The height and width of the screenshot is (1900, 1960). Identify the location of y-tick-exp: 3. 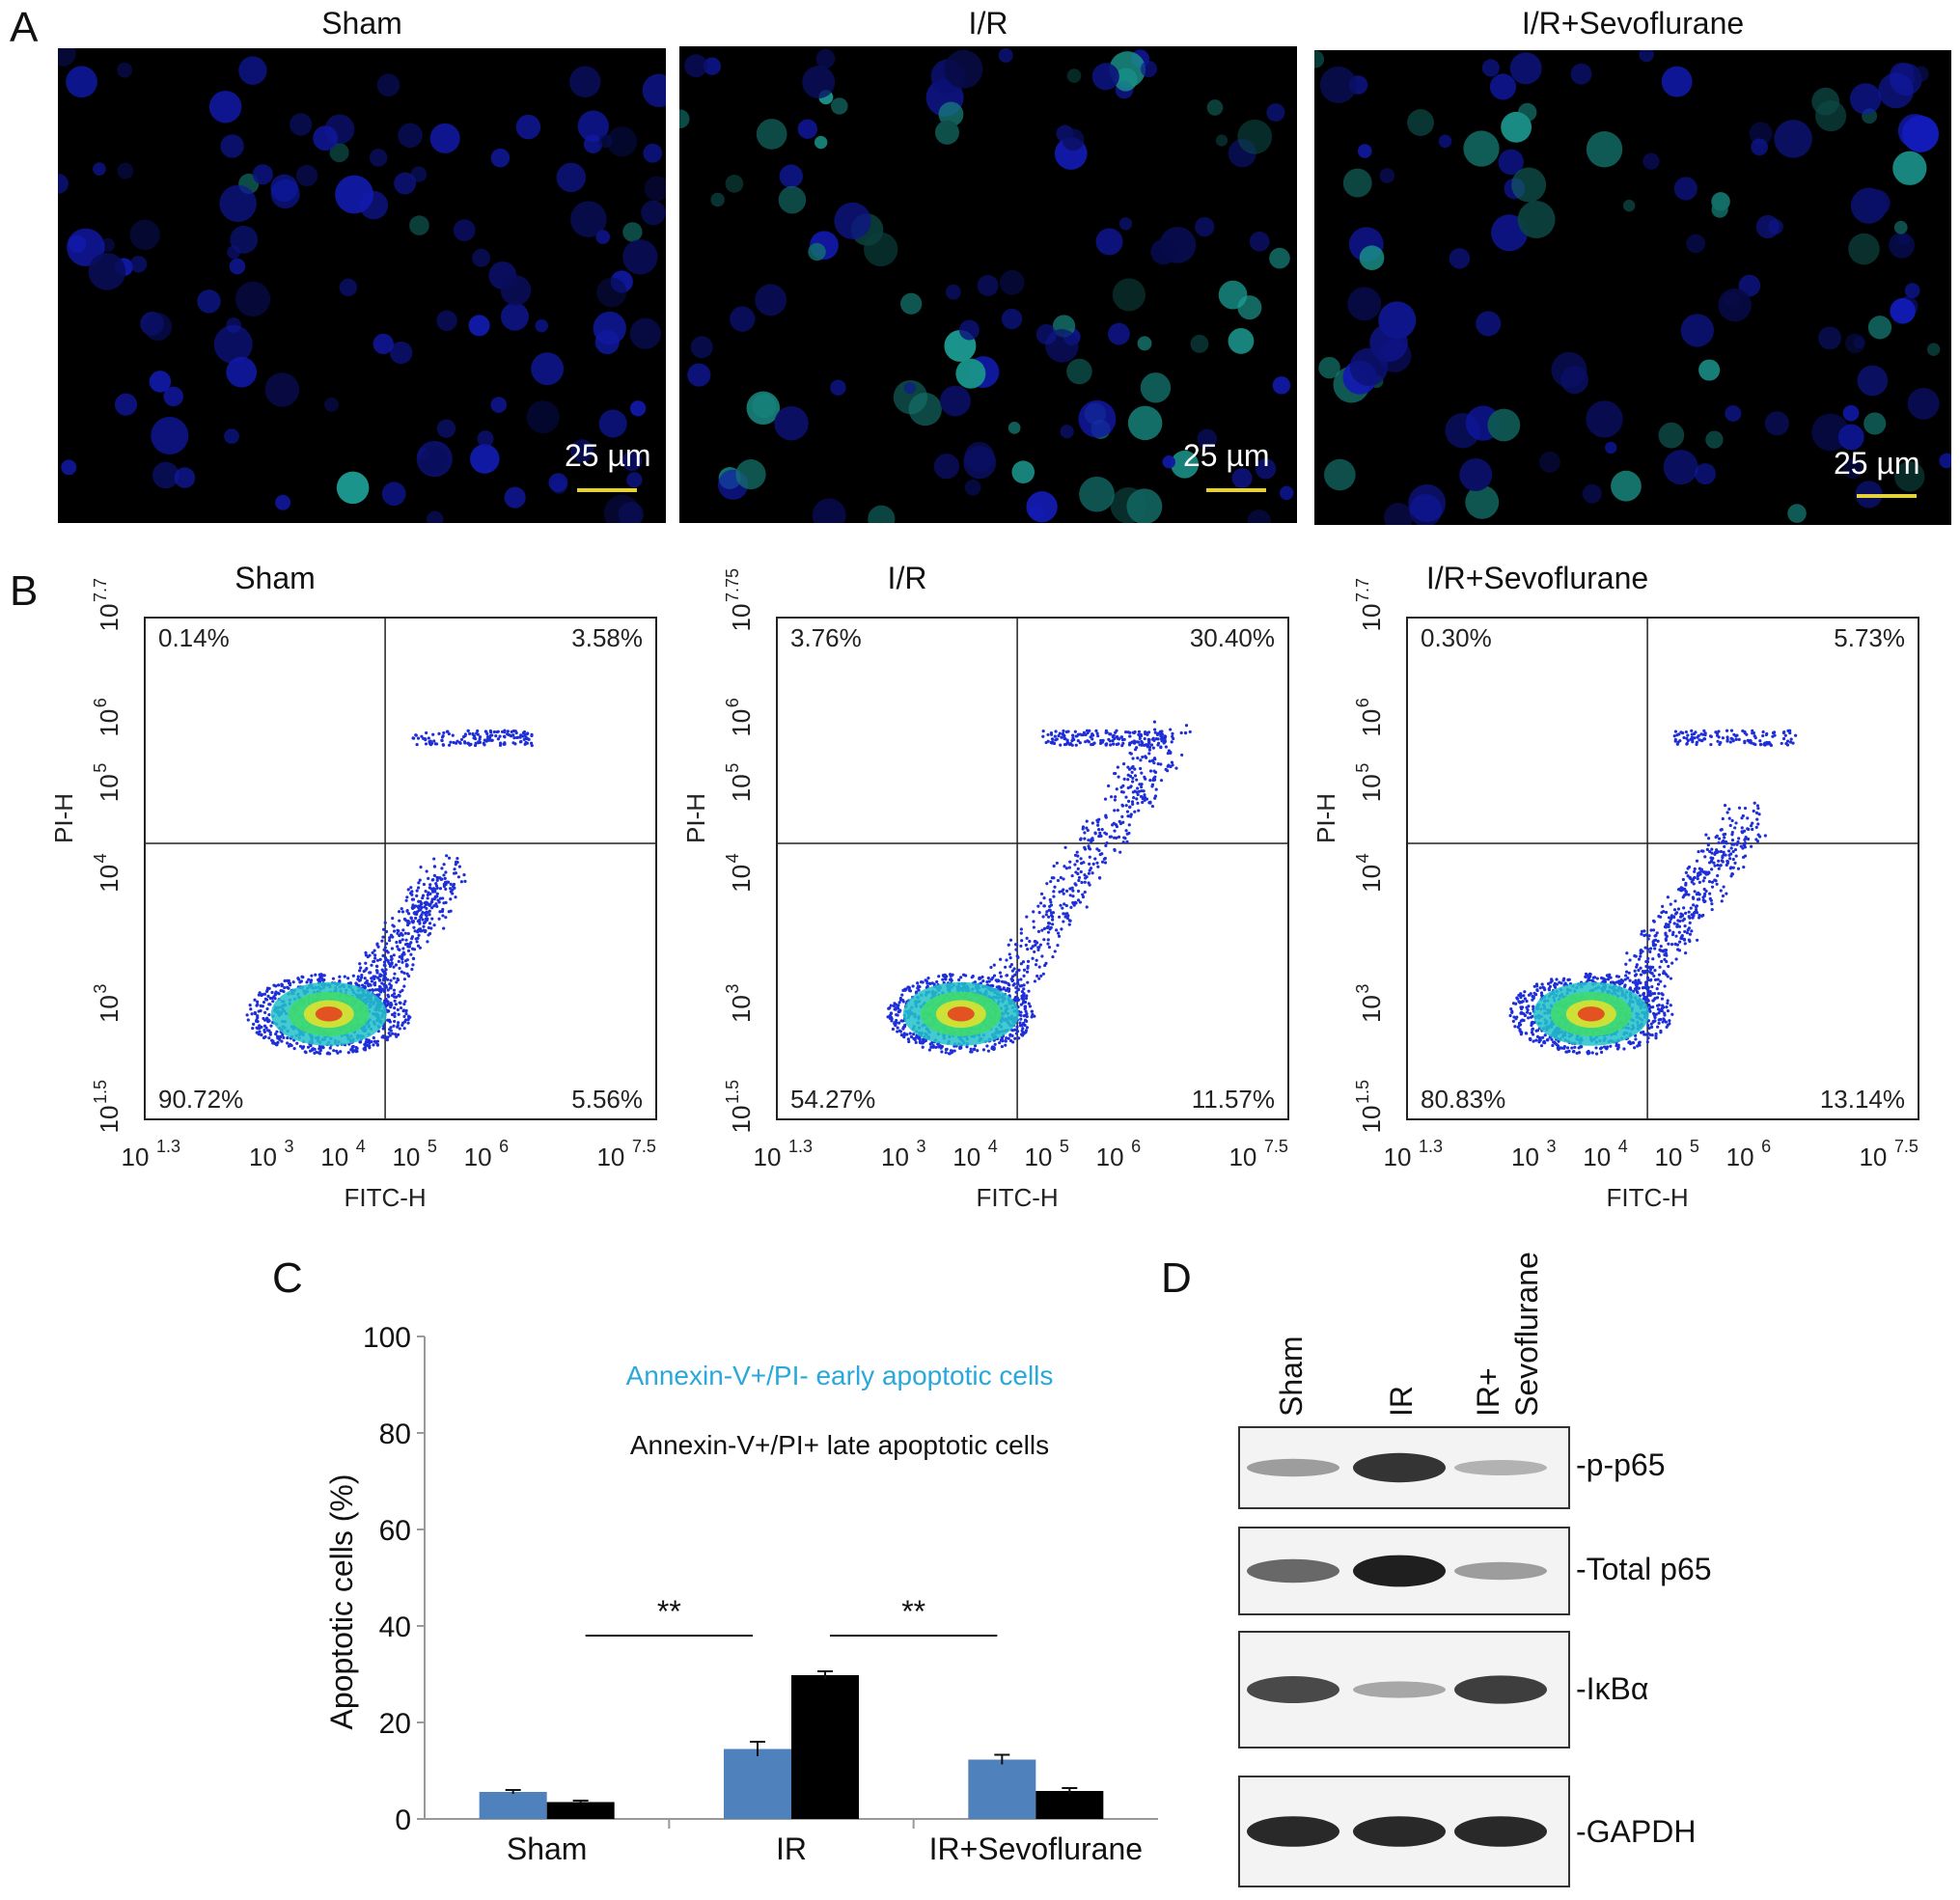
(732, 989).